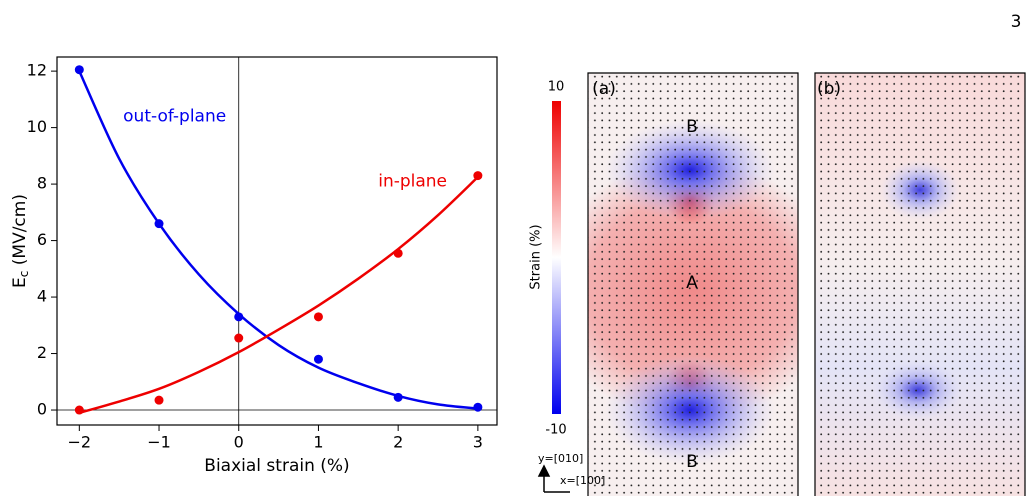  What do you see at coordinates (20, 282) in the screenshot?
I see `y-axis-label-part: E` at bounding box center [20, 282].